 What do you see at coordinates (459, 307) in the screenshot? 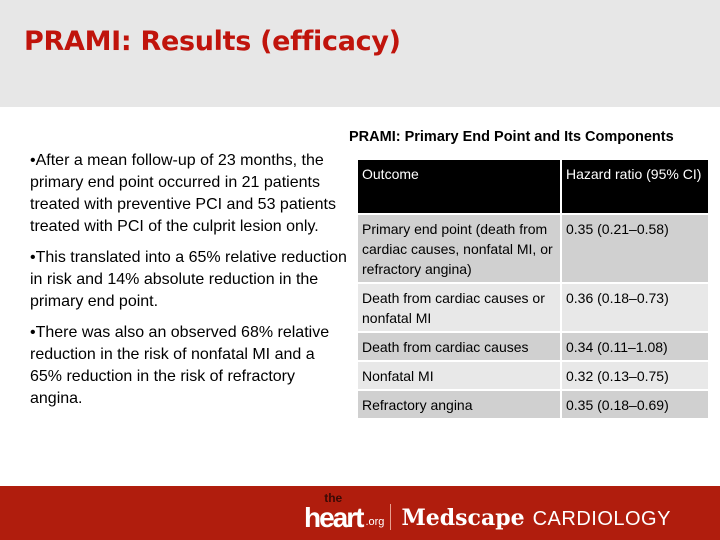
I see `outcome-cell: Death from cardiac causes or nonfatal MI` at bounding box center [459, 307].